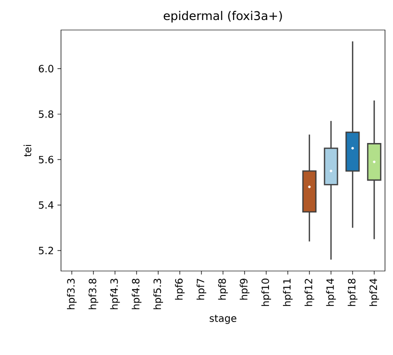 Image resolution: width=393 pixels, height=355 pixels. What do you see at coordinates (245, 289) in the screenshot?
I see `x-tick-label: hpf9` at bounding box center [245, 289].